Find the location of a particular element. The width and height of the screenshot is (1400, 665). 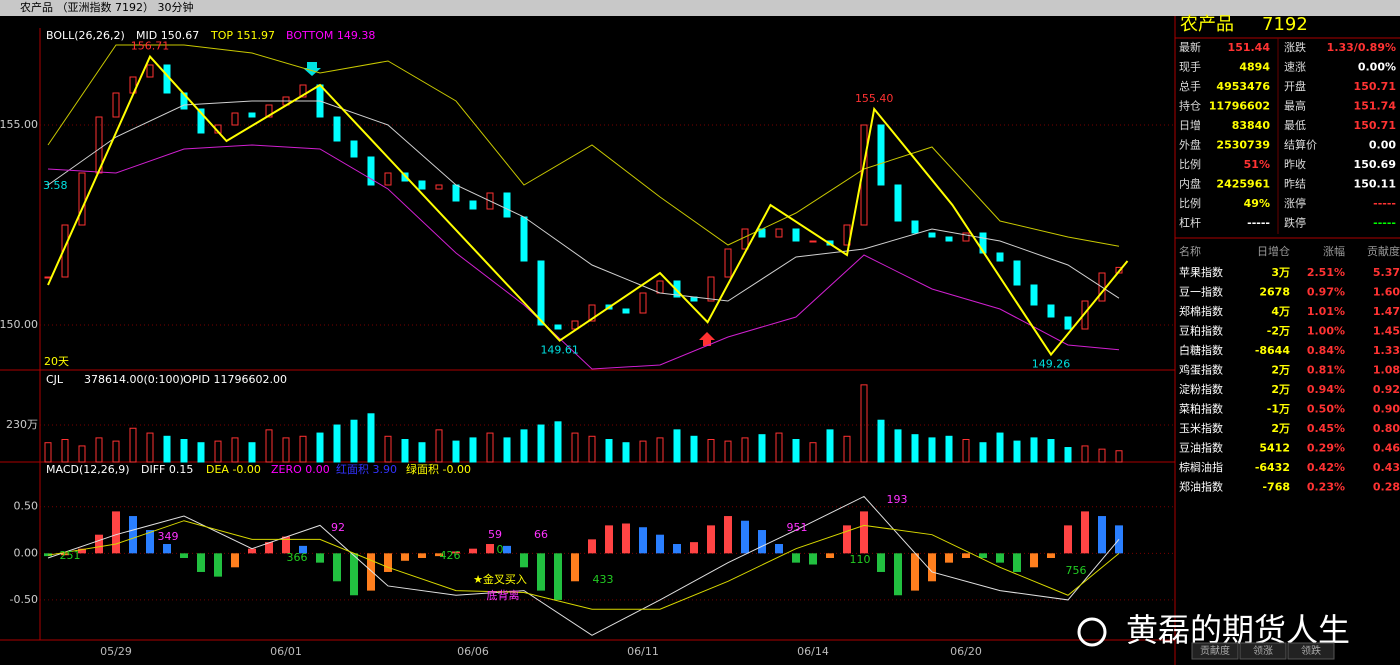

up-arrow is located at coordinates (707, 339).